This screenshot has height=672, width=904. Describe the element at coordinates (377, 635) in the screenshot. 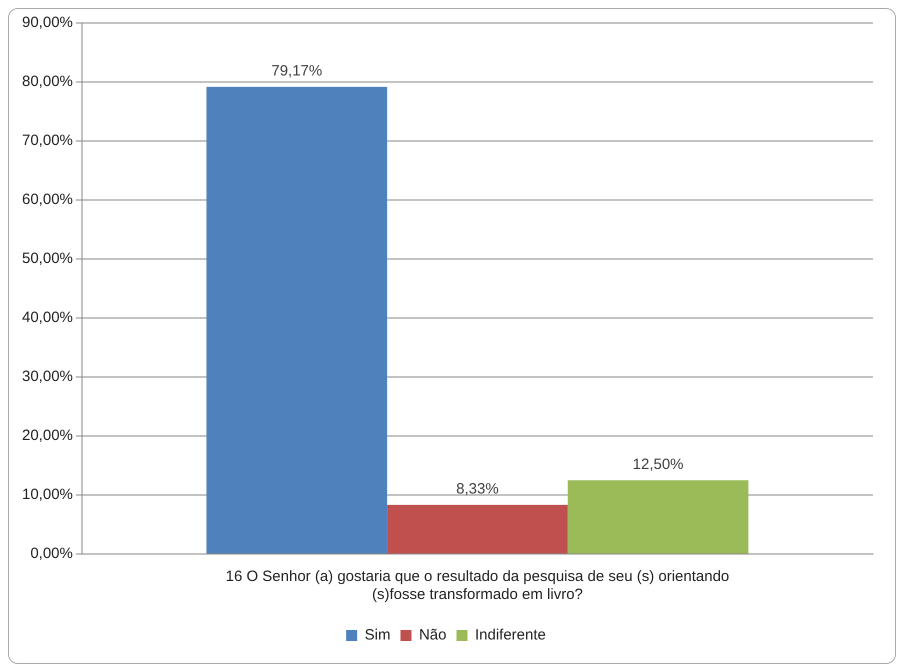

I see `legend-label: Sim` at that location.